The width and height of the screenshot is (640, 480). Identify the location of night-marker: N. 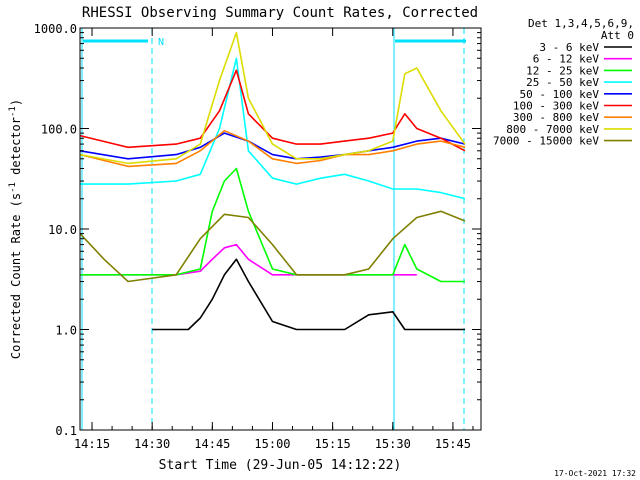
(161, 42).